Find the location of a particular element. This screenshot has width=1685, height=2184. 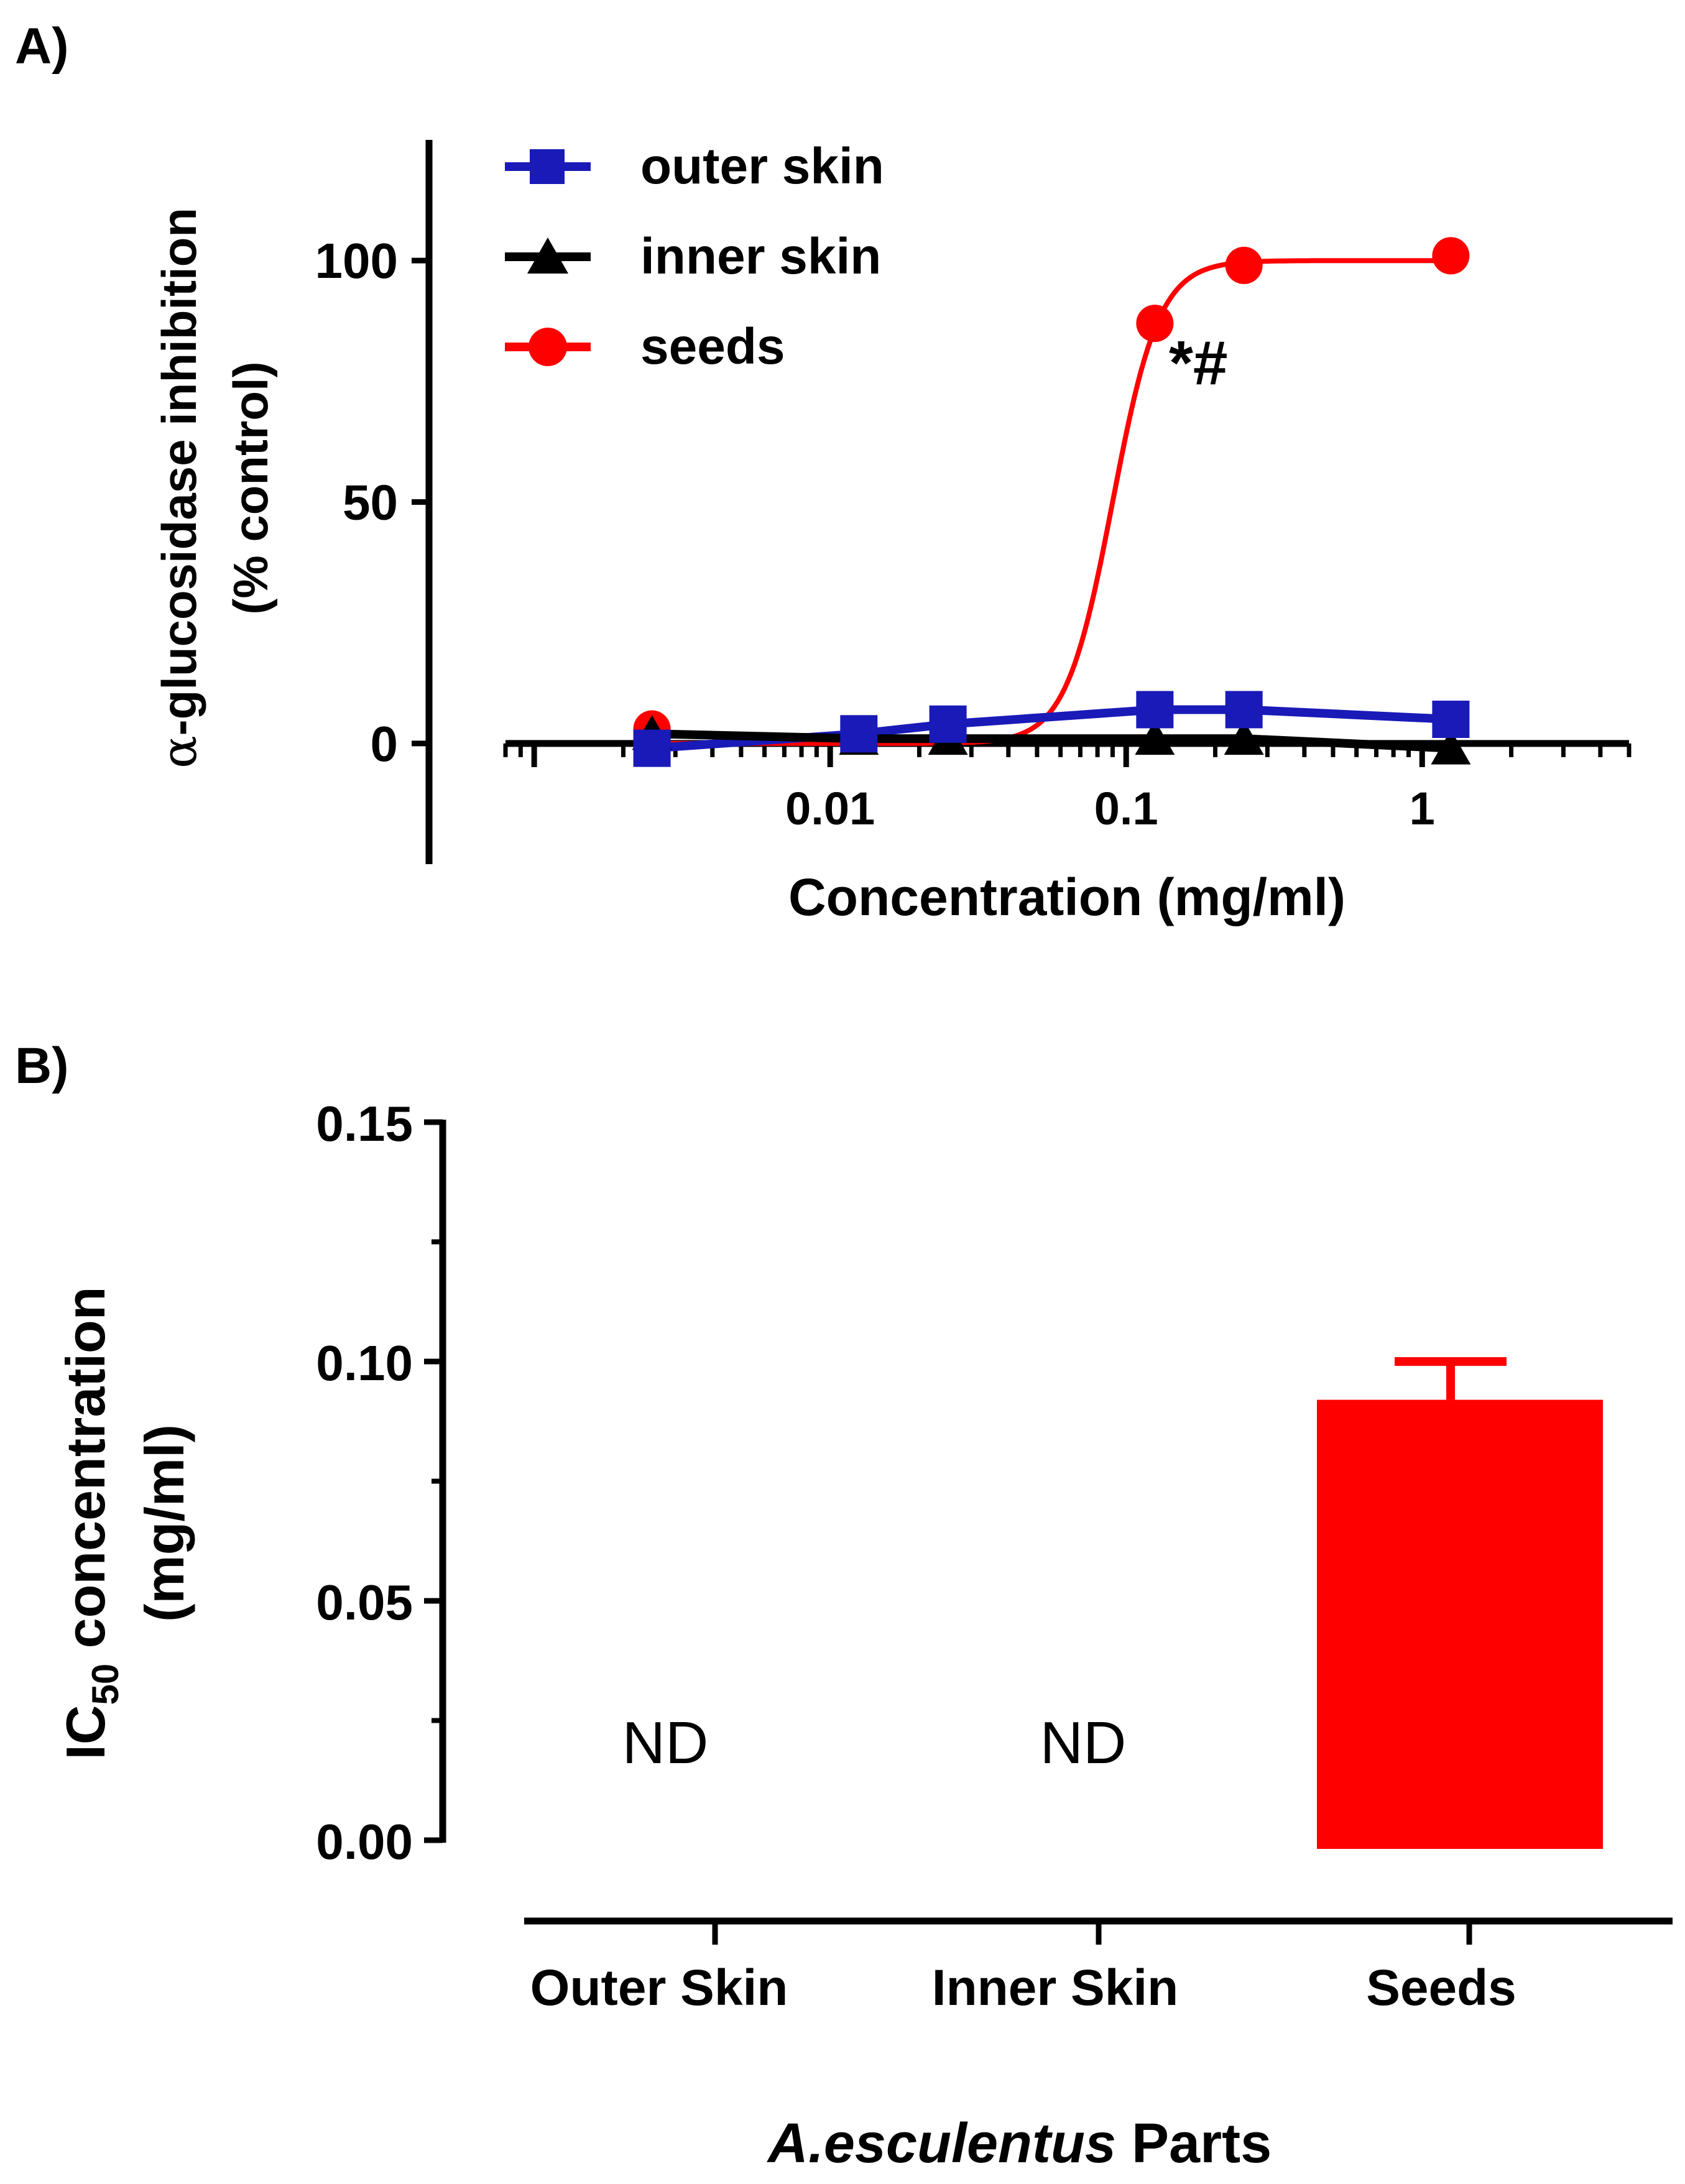

x-tick-label: Outer Skin is located at coordinates (659, 1988).